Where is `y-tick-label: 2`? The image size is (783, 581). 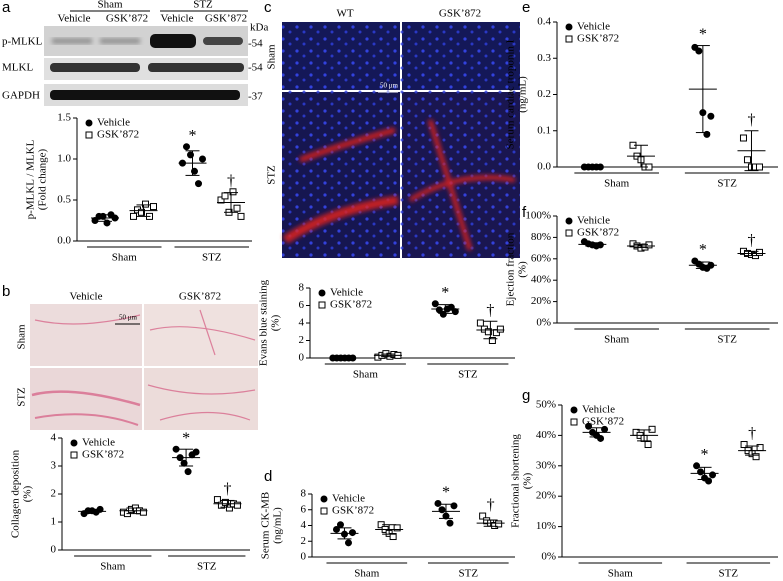
y-tick-label: 2 is located at coordinates (304, 541).